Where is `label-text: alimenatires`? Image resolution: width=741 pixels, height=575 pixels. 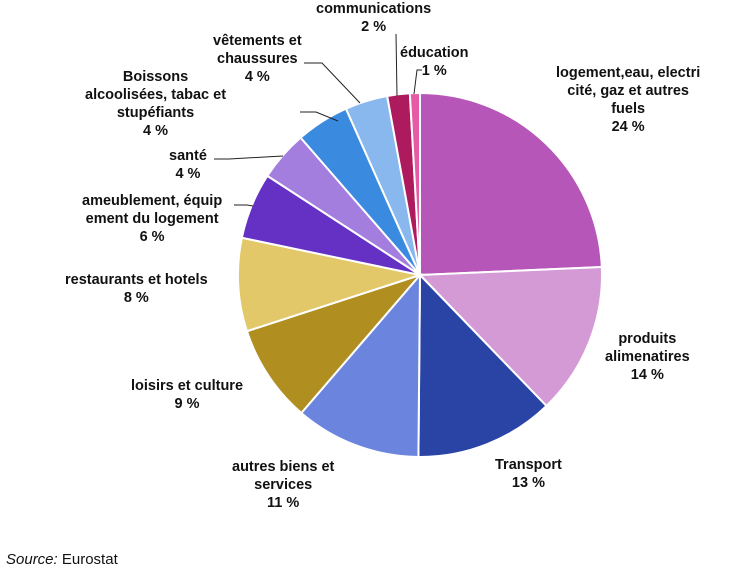 label-text: alimenatires is located at coordinates (647, 357).